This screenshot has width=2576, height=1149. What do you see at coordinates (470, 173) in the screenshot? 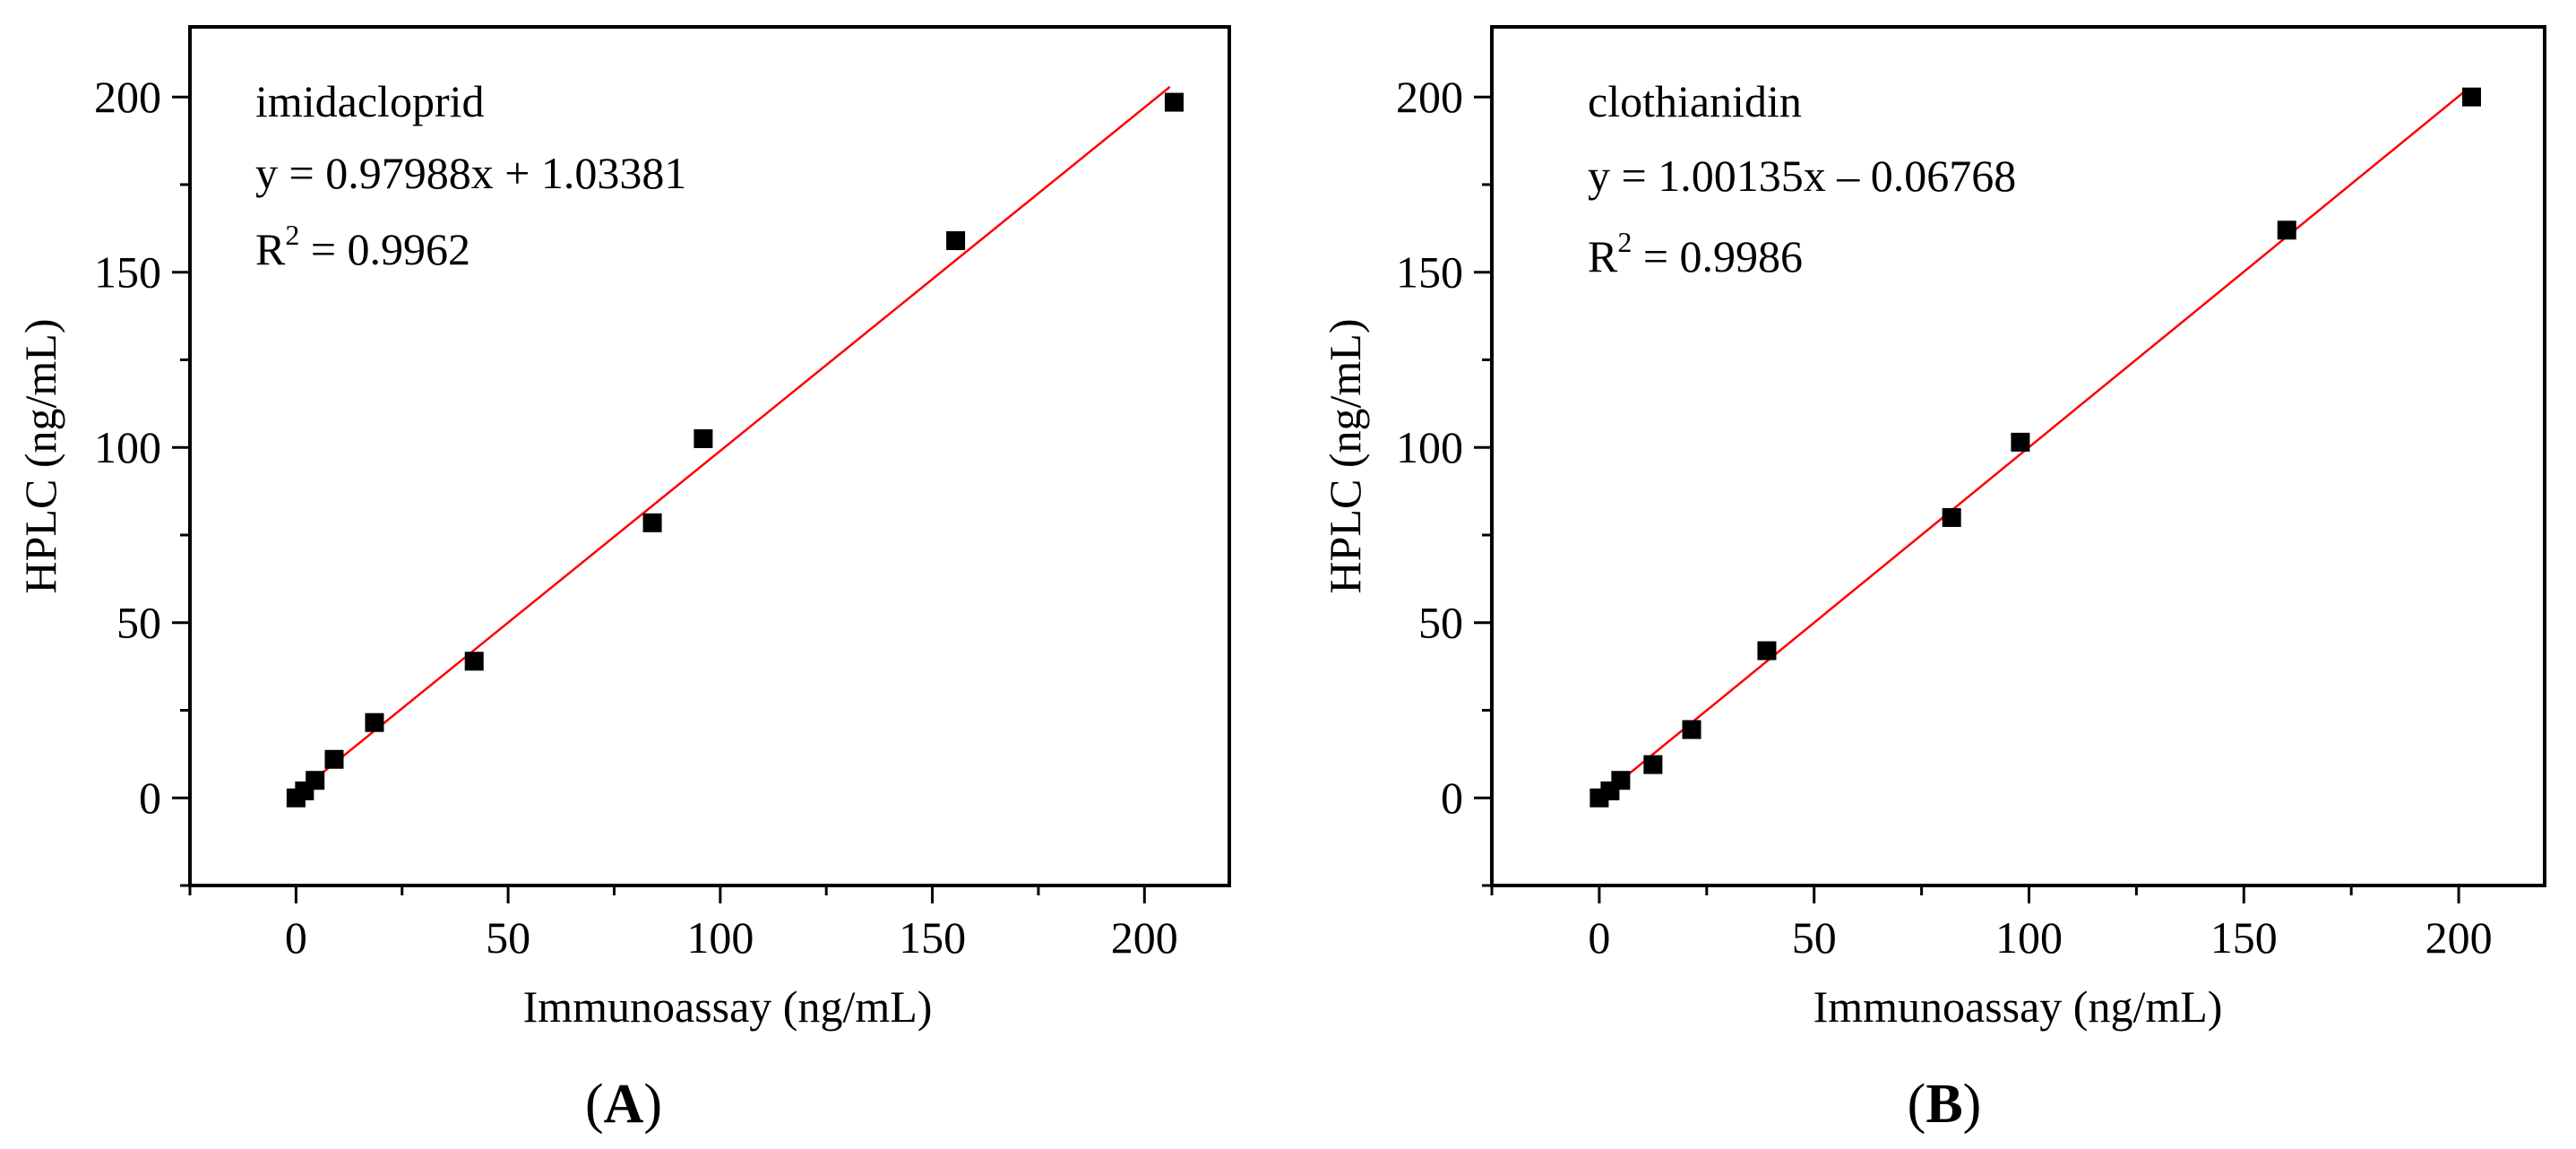
I see `annotation-equation: y = 0.97988x + 1.03381` at bounding box center [470, 173].